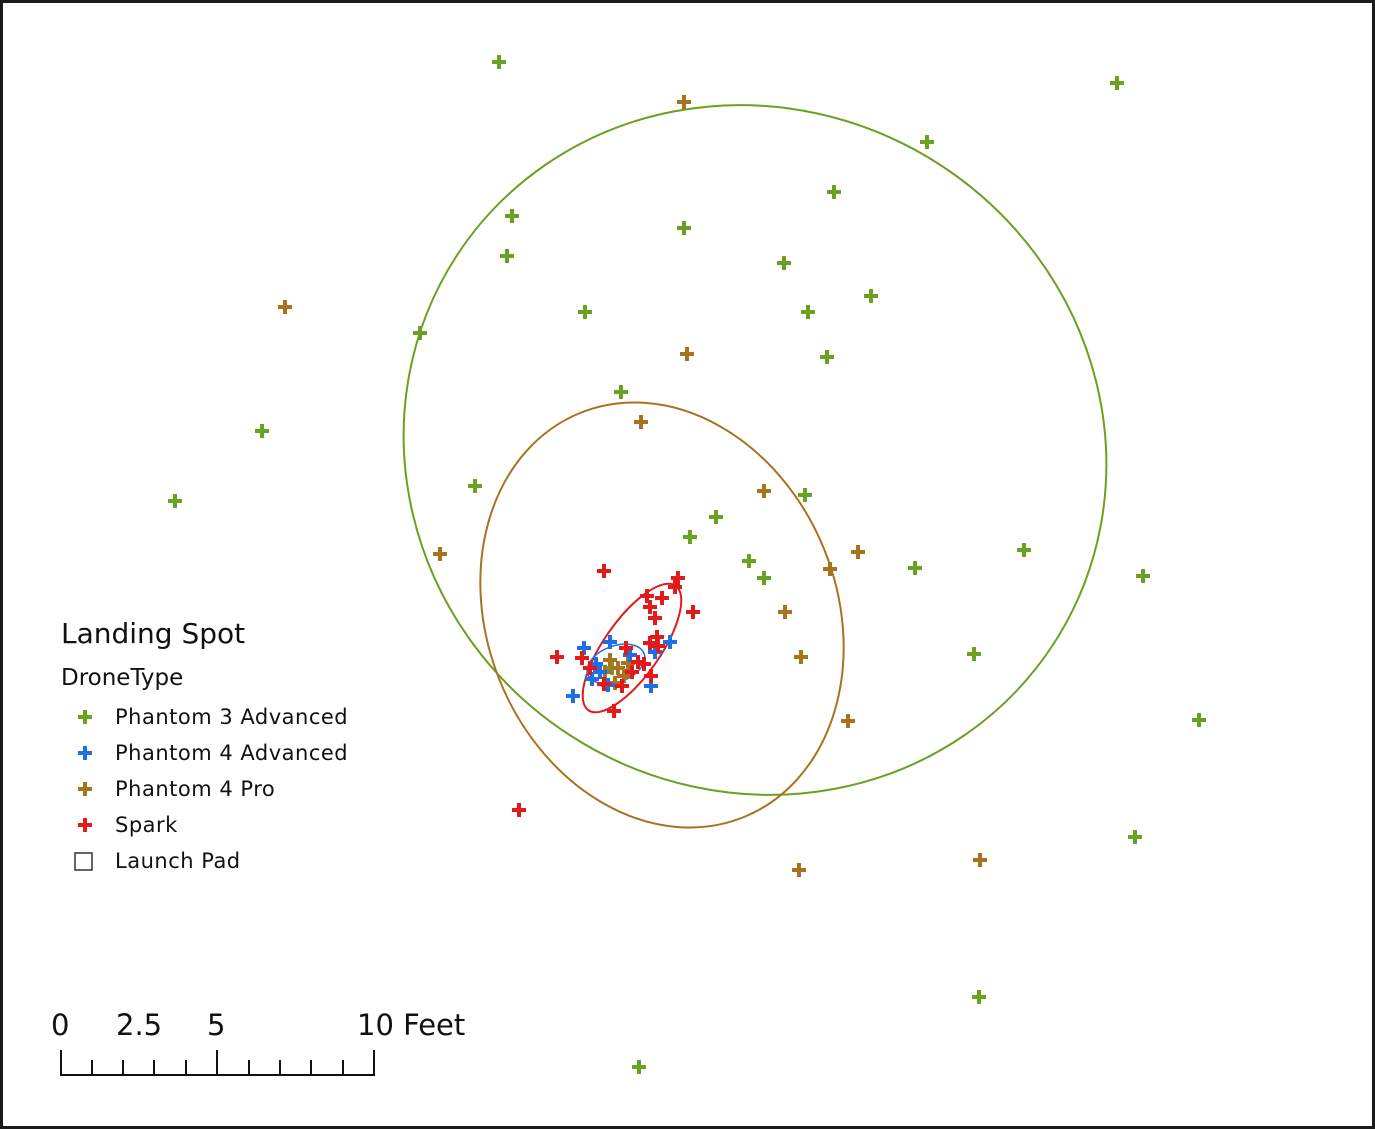  What do you see at coordinates (217, 1063) in the screenshot?
I see `scale-bar` at bounding box center [217, 1063].